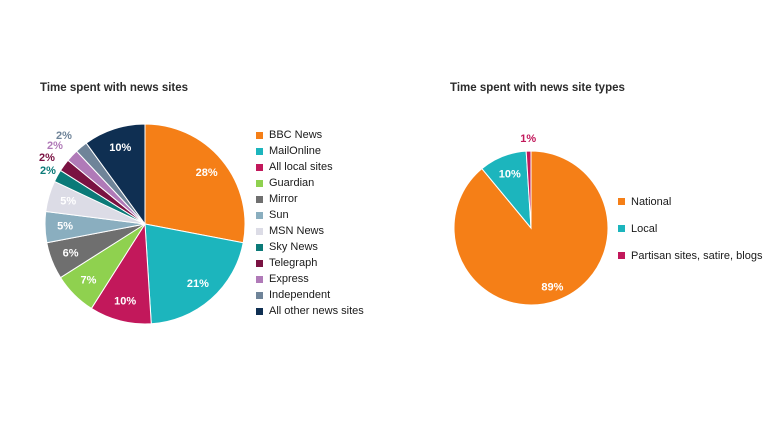 The height and width of the screenshot is (432, 768). I want to click on legend-label: National, so click(651, 201).